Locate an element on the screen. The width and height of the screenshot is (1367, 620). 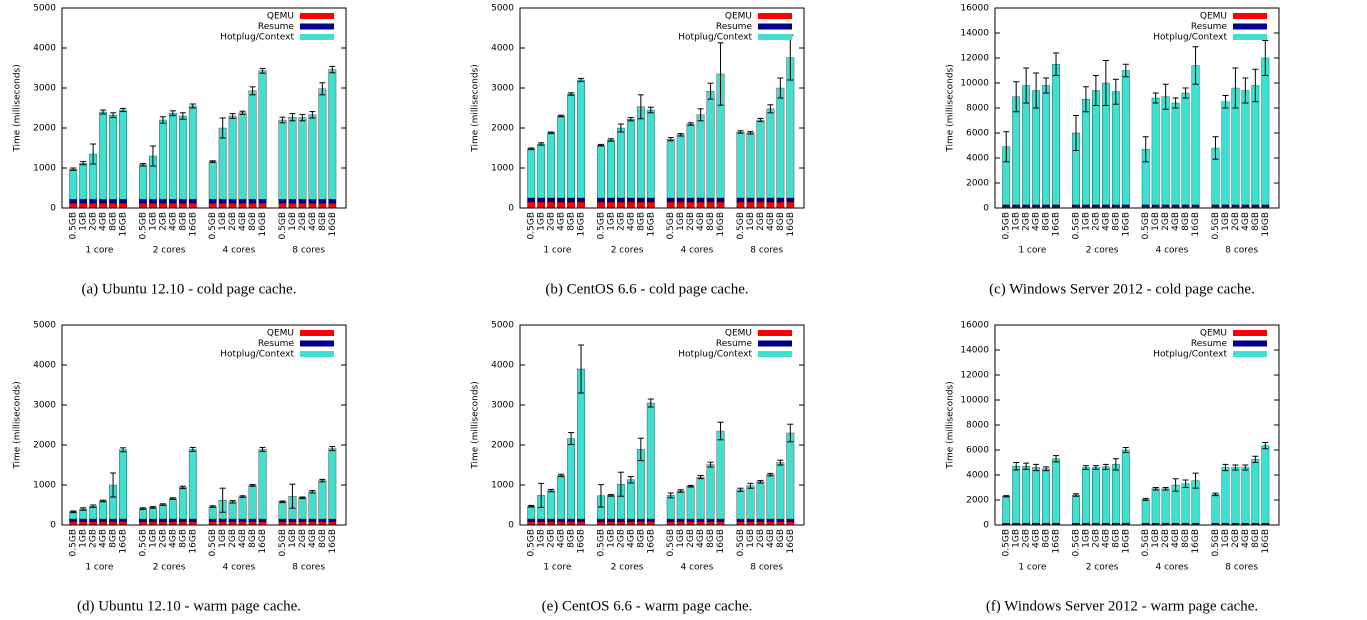
y-tick-label: 2000 is located at coordinates (502, 446).